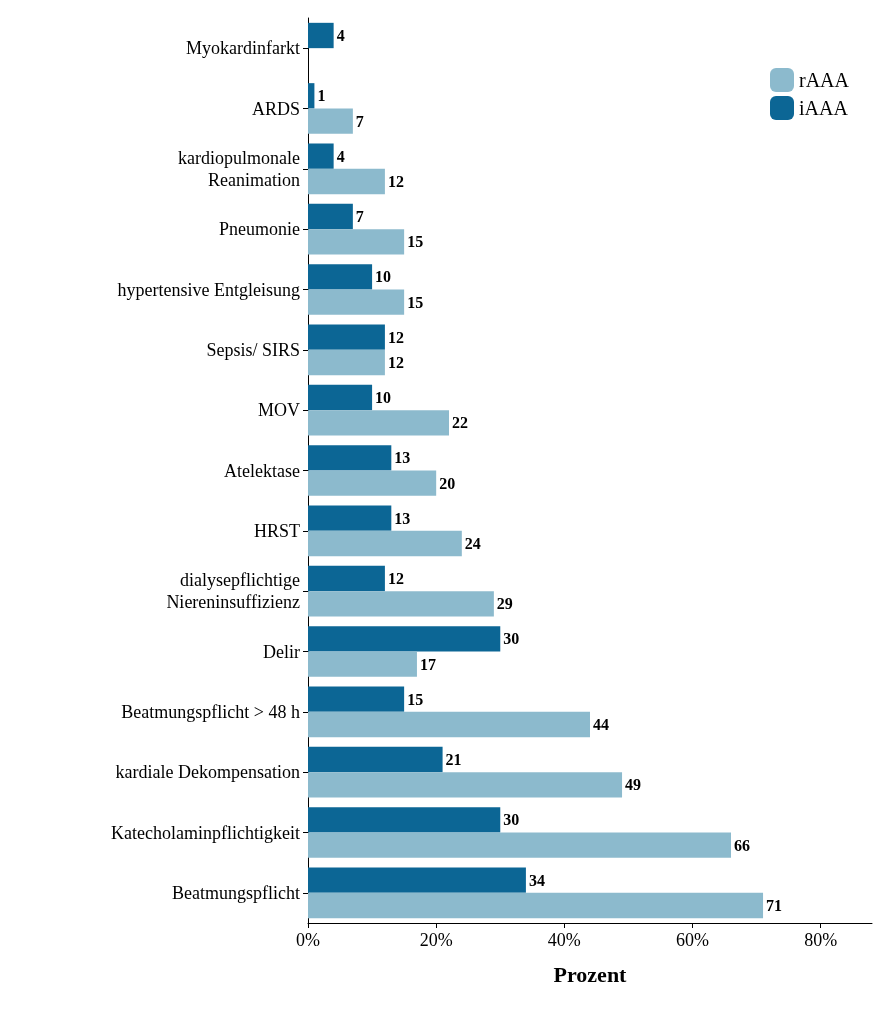 This screenshot has width=874, height=1029. I want to click on y-tick-label: hypertensive Entgleisung, so click(208, 289).